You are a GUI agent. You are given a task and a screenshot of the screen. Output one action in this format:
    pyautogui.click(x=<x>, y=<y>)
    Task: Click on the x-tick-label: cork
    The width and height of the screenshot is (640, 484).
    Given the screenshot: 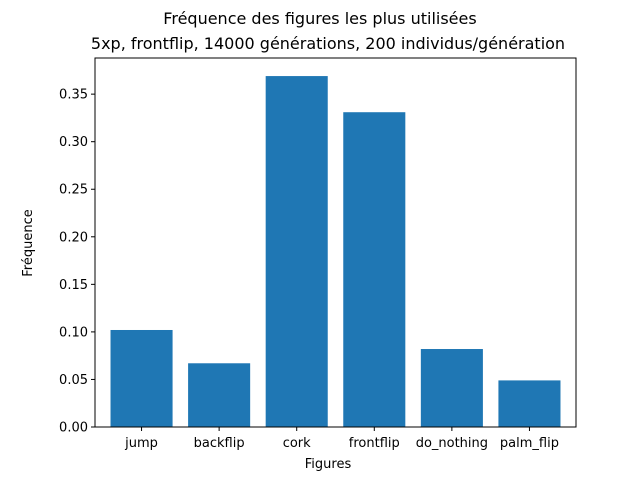 What is the action you would take?
    pyautogui.click(x=297, y=443)
    